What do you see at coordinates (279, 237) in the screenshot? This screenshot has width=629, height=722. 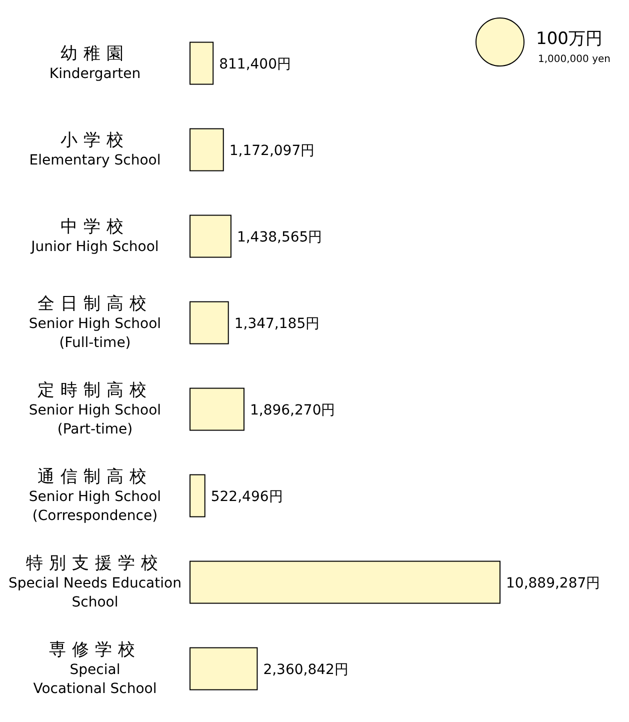 I see `data-label: 1,438,565円` at bounding box center [279, 237].